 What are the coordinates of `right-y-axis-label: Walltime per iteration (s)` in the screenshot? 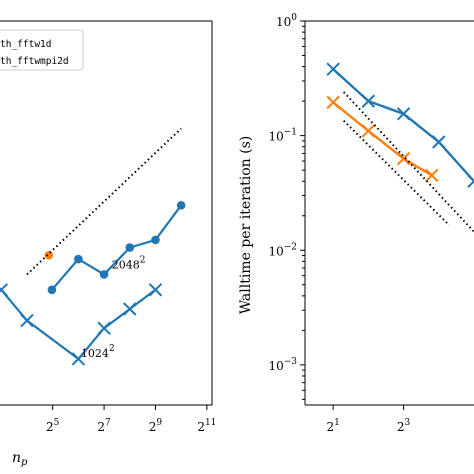 It's located at (246, 225).